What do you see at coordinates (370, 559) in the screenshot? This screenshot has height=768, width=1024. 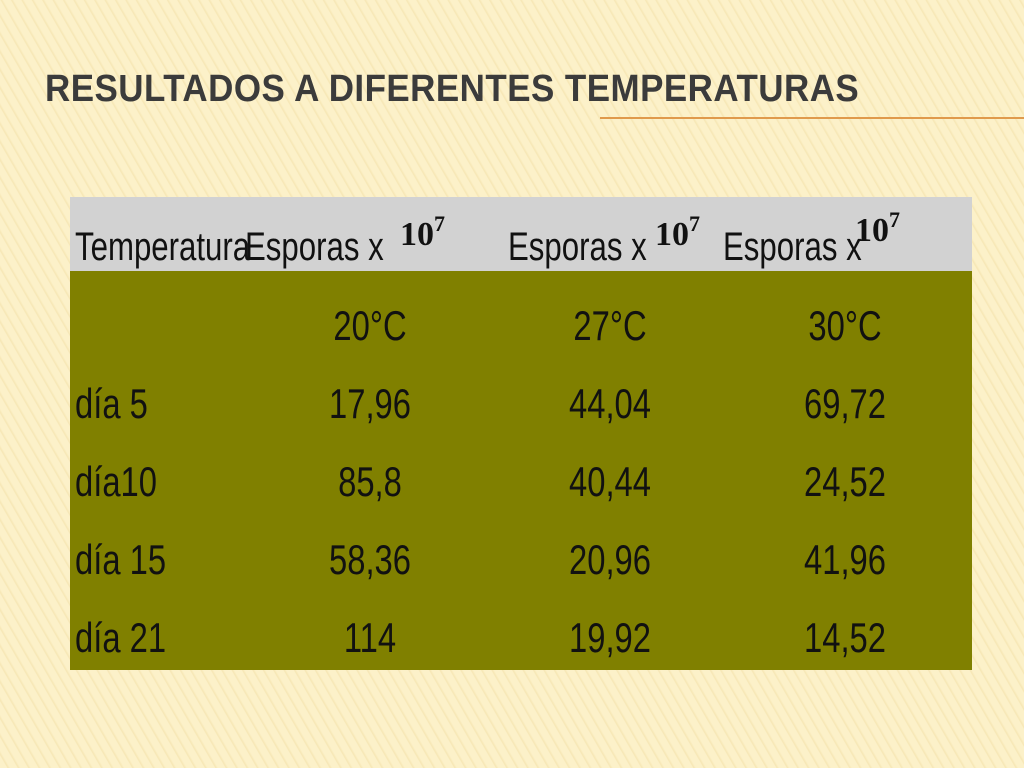 I see `cell: 58,36` at bounding box center [370, 559].